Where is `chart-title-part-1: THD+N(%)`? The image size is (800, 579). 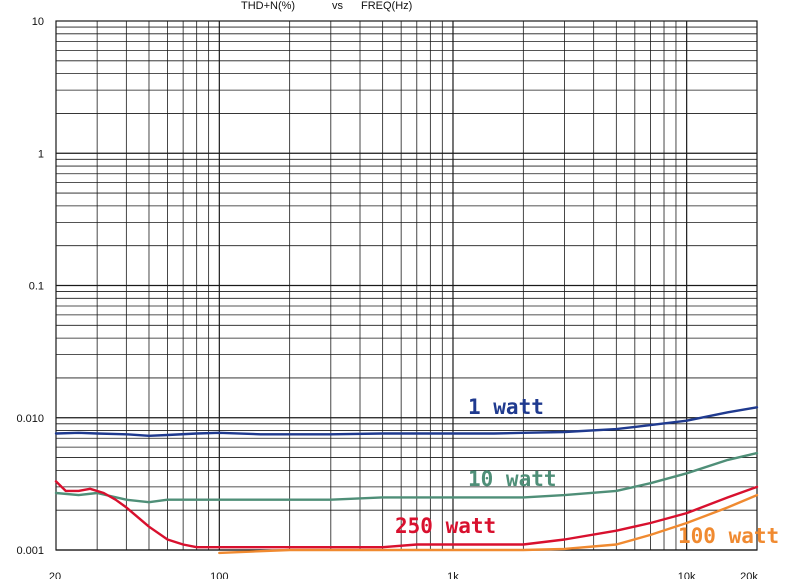 chart-title-part-1: THD+N(%) is located at coordinates (268, 6).